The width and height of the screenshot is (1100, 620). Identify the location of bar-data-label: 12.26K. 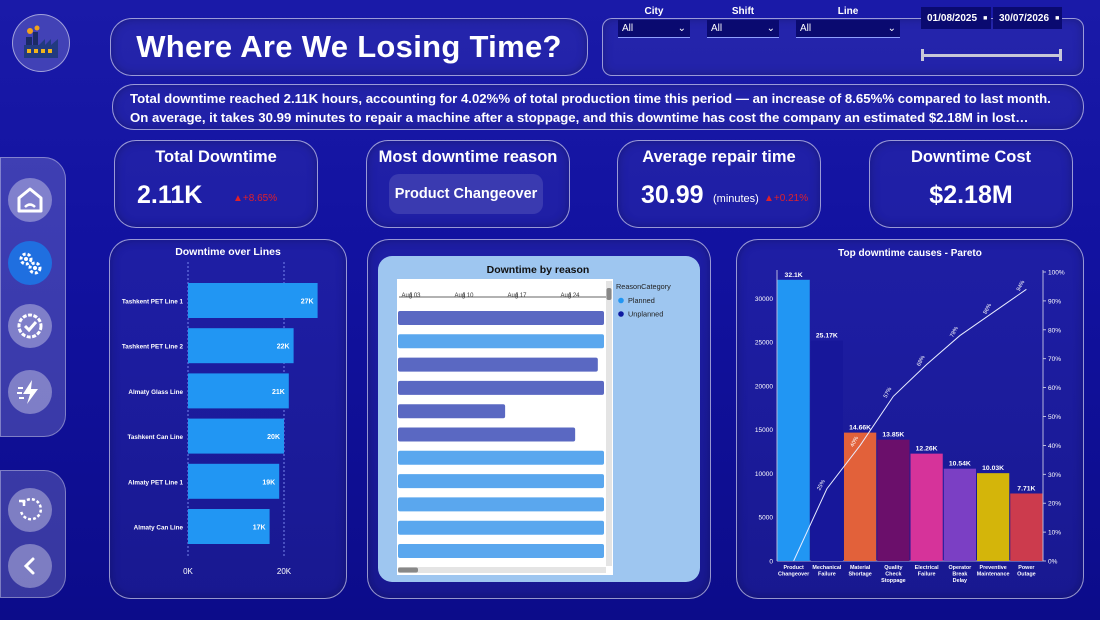
(927, 449).